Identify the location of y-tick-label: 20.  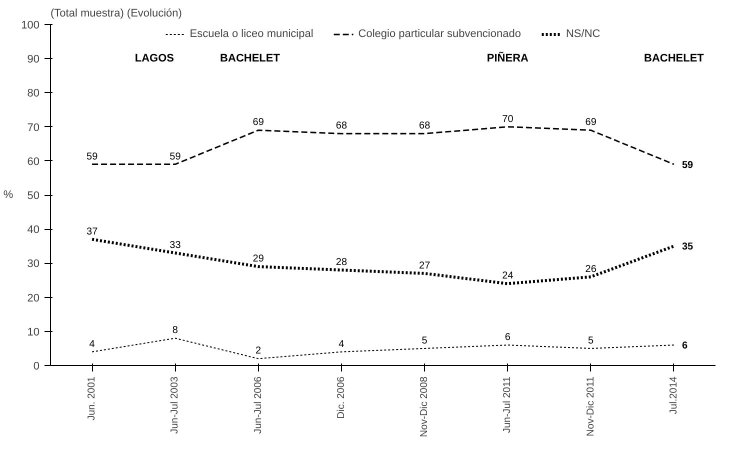
(33, 298).